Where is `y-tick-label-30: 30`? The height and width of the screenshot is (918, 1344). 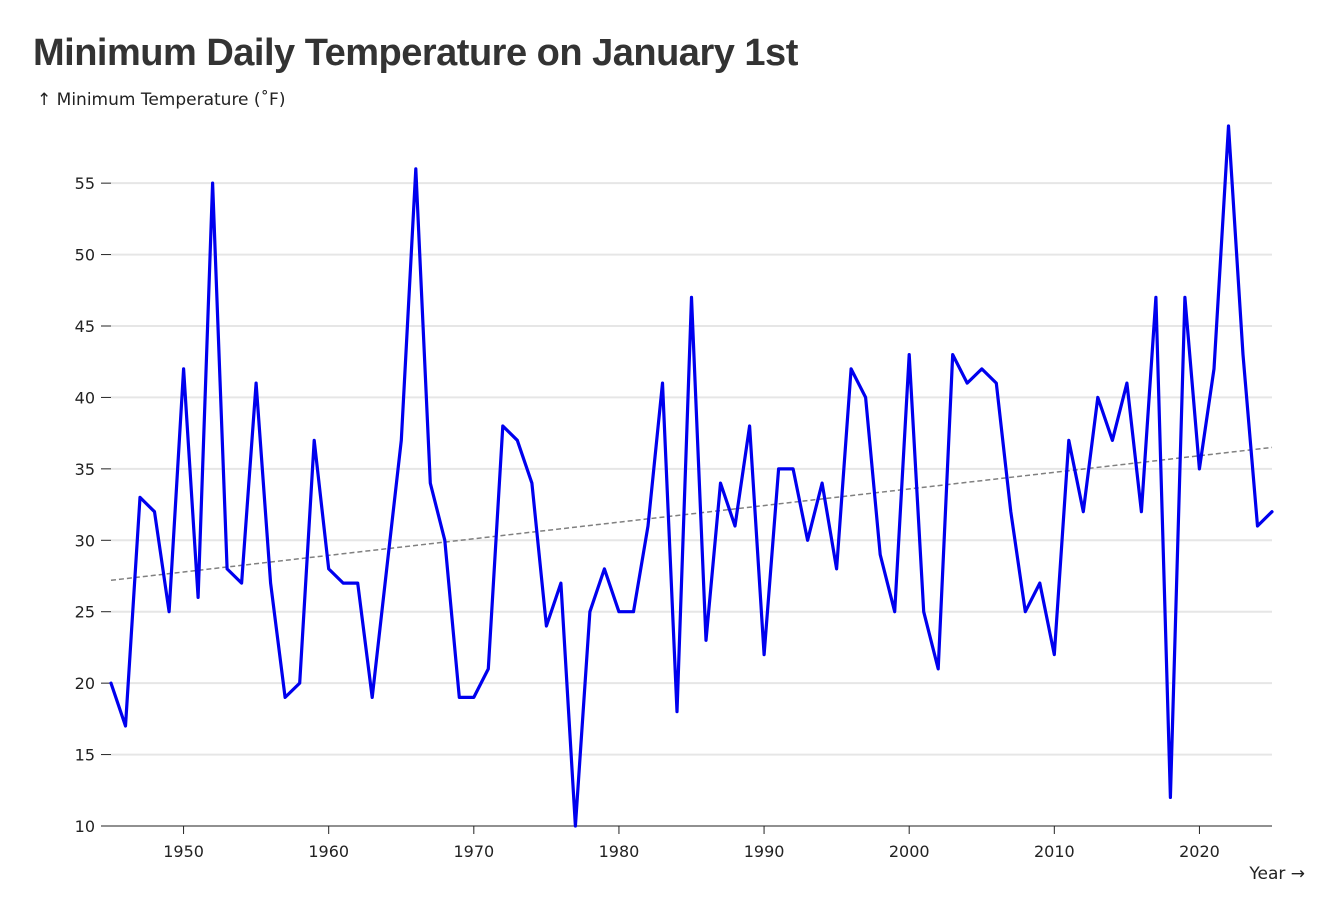 y-tick-label-30: 30 is located at coordinates (85, 540).